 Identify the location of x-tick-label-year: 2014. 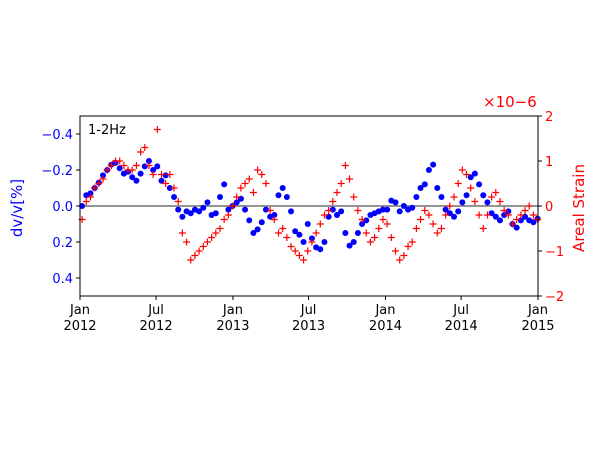
(385, 326).